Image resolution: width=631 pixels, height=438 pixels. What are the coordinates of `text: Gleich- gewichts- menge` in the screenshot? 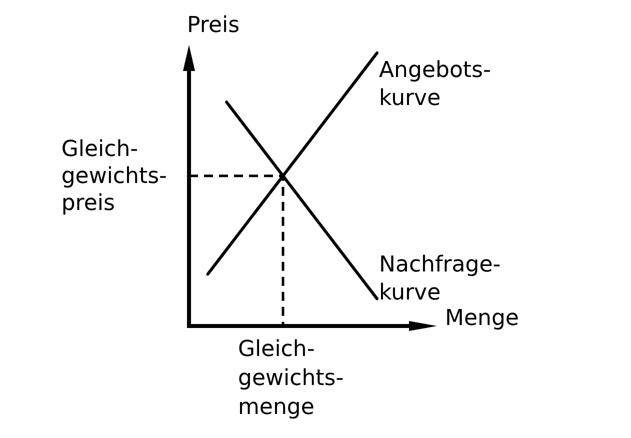 It's located at (291, 378).